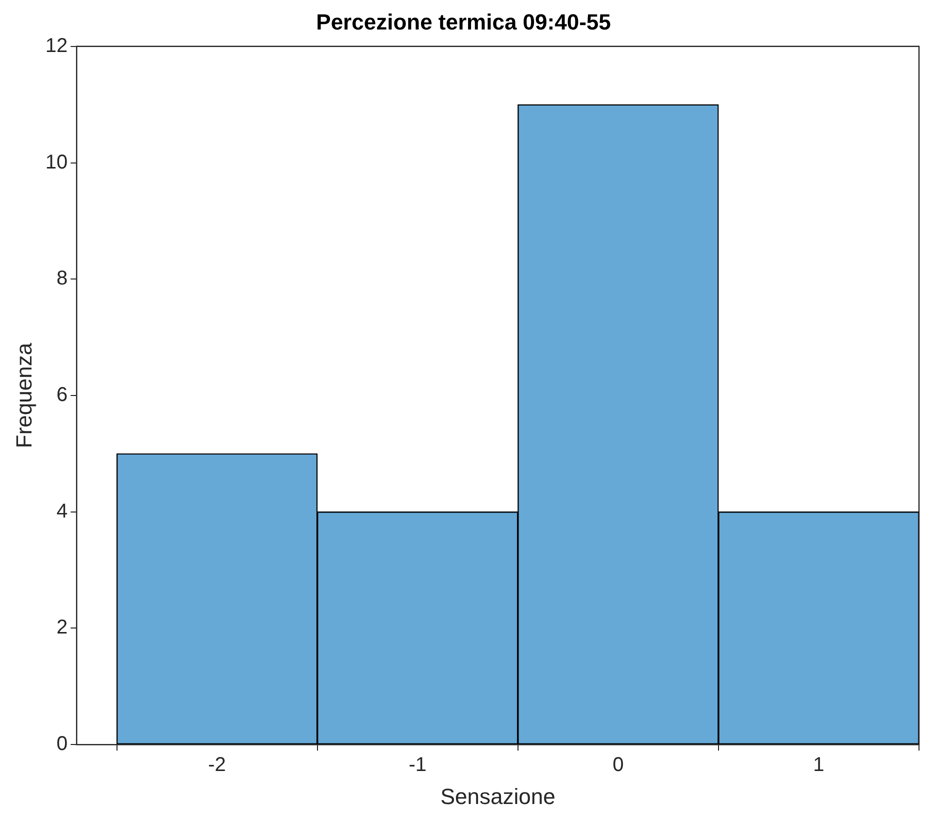 The image size is (947, 821). I want to click on y-tick-label: 6, so click(62, 395).